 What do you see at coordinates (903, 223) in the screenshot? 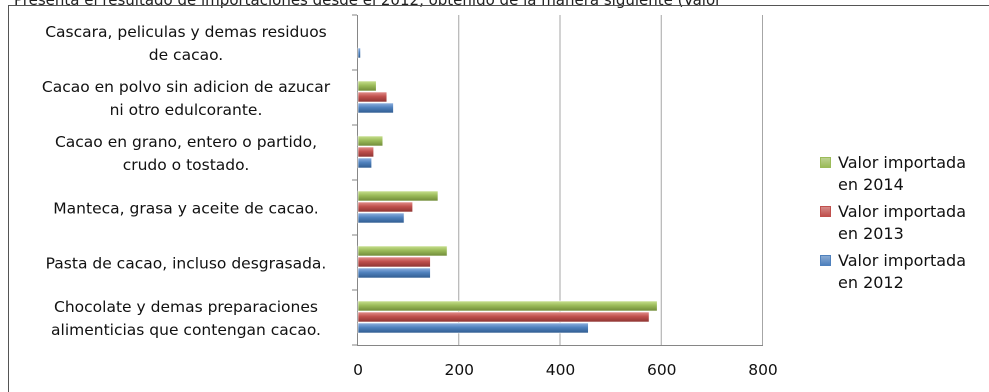
I see `legend-item: Valor importada en 2013` at bounding box center [903, 223].